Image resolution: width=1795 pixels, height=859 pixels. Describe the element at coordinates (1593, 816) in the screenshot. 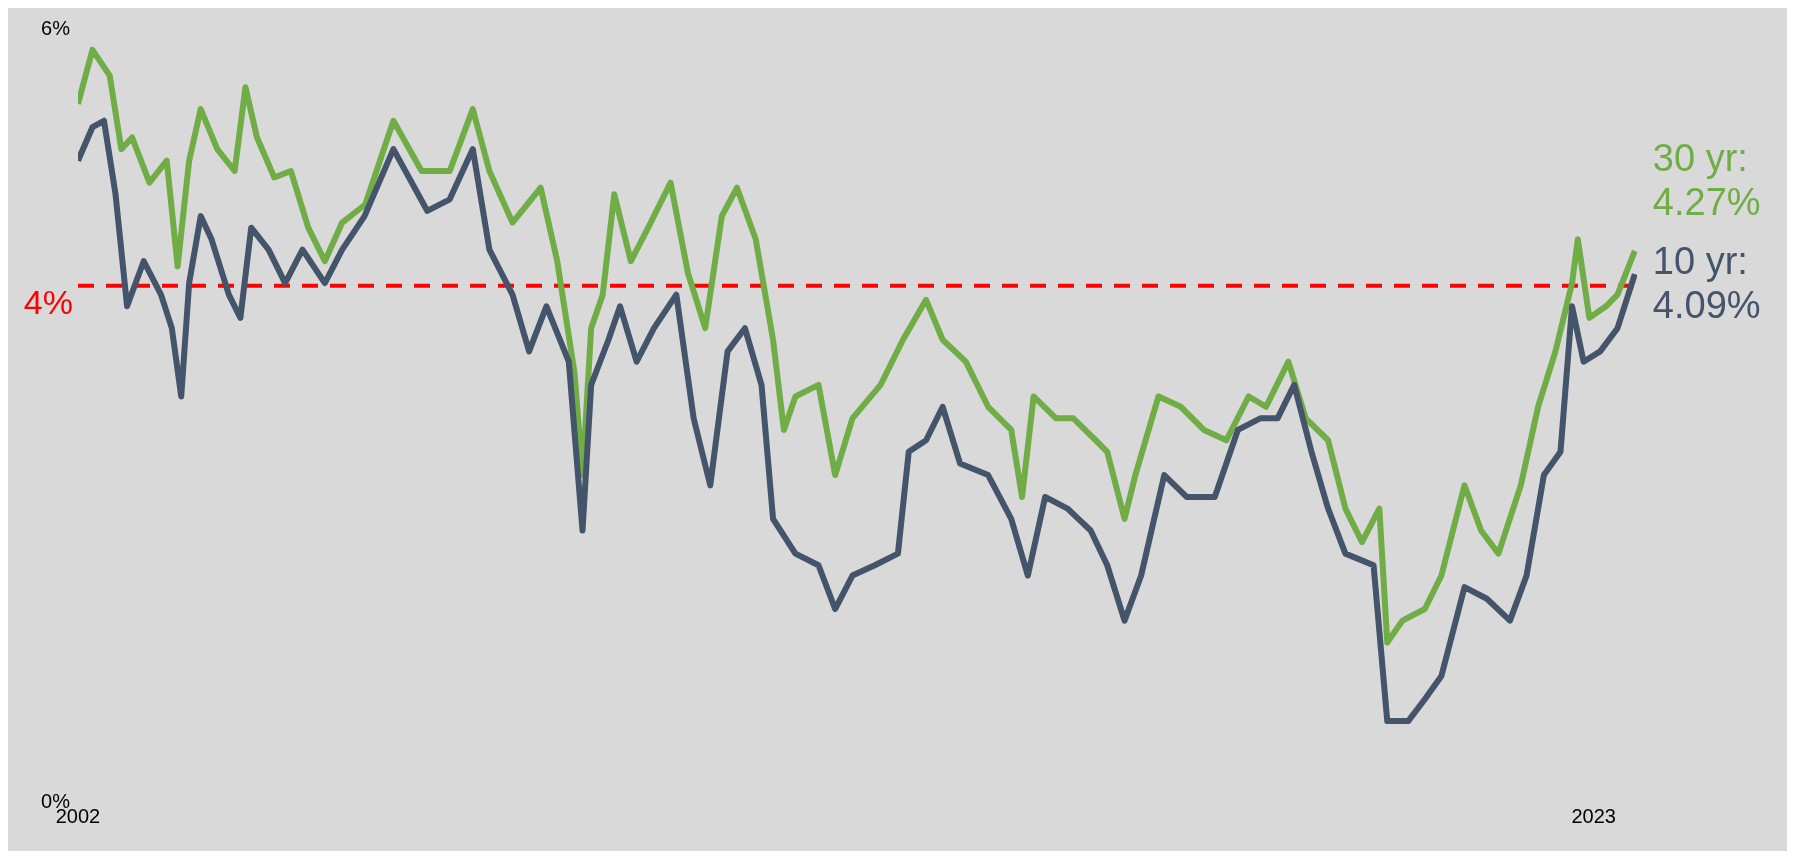

I see `x-tick-label: 2023` at that location.